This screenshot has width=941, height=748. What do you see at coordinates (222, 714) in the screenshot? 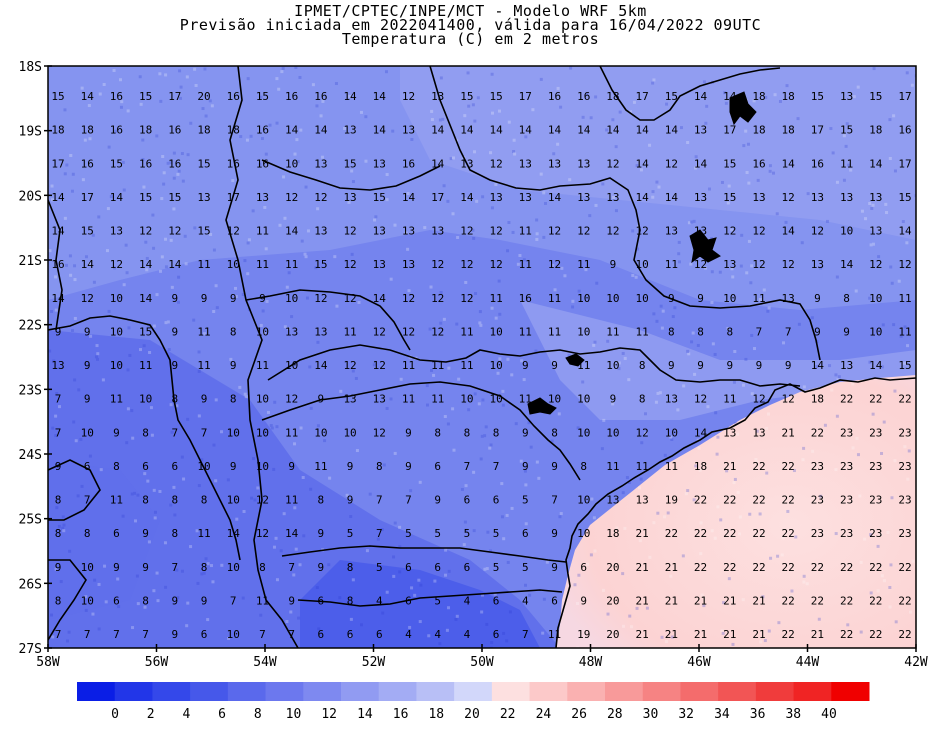
I see `colorbar-label: 6` at bounding box center [222, 714].